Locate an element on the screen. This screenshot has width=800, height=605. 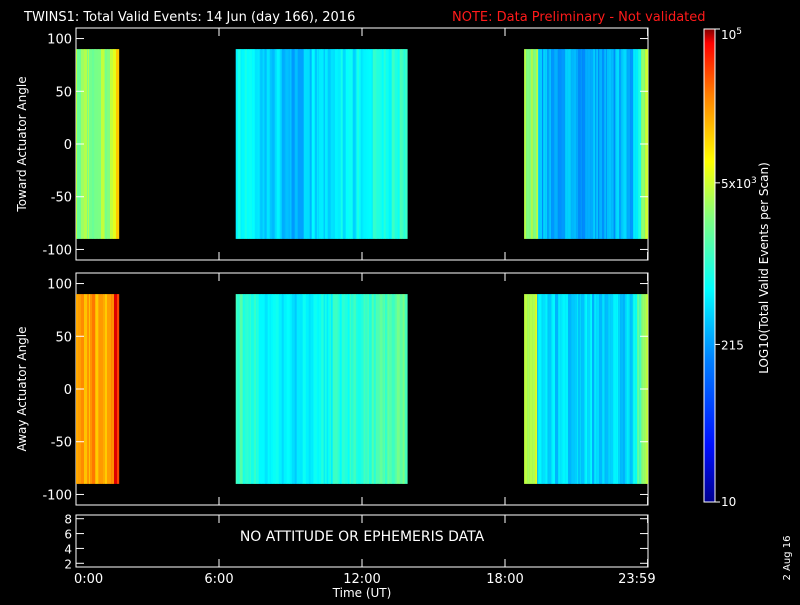
toward-y-tick-label: 0 is located at coordinates (68, 145).